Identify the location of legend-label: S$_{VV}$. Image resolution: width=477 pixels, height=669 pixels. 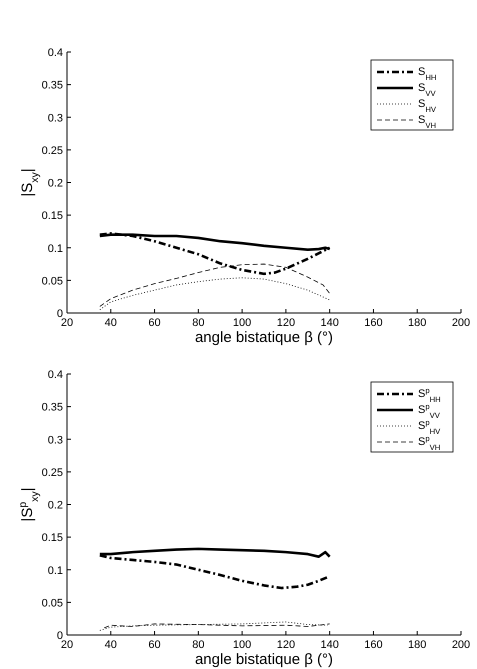
(427, 90).